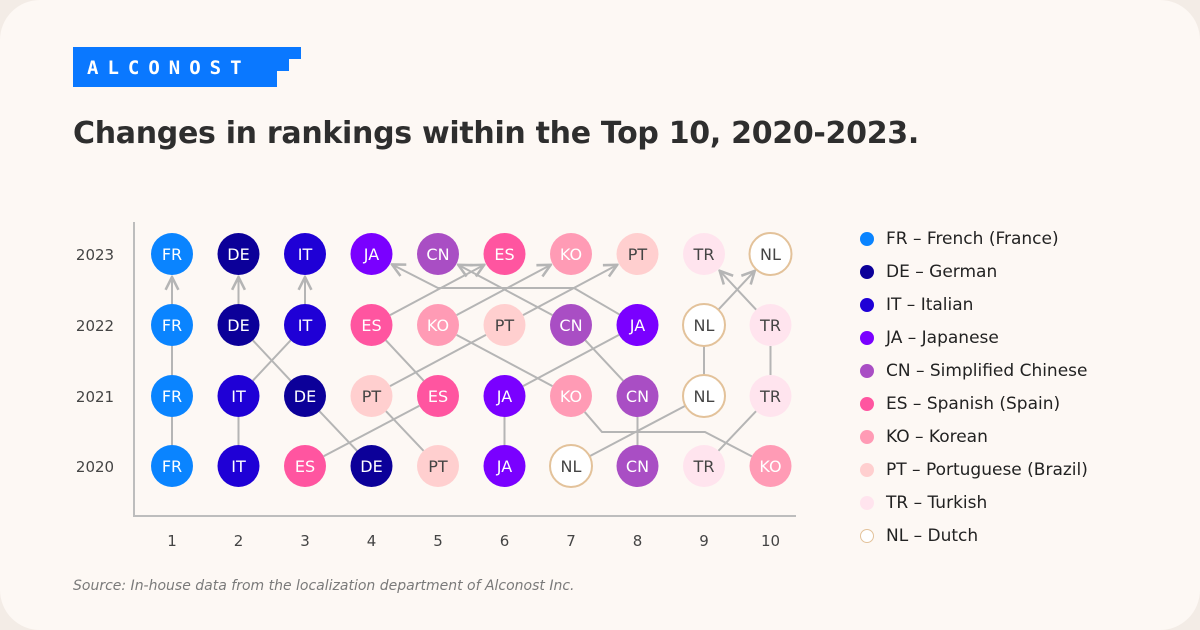  What do you see at coordinates (505, 541) in the screenshot?
I see `x-tick-label: 6` at bounding box center [505, 541].